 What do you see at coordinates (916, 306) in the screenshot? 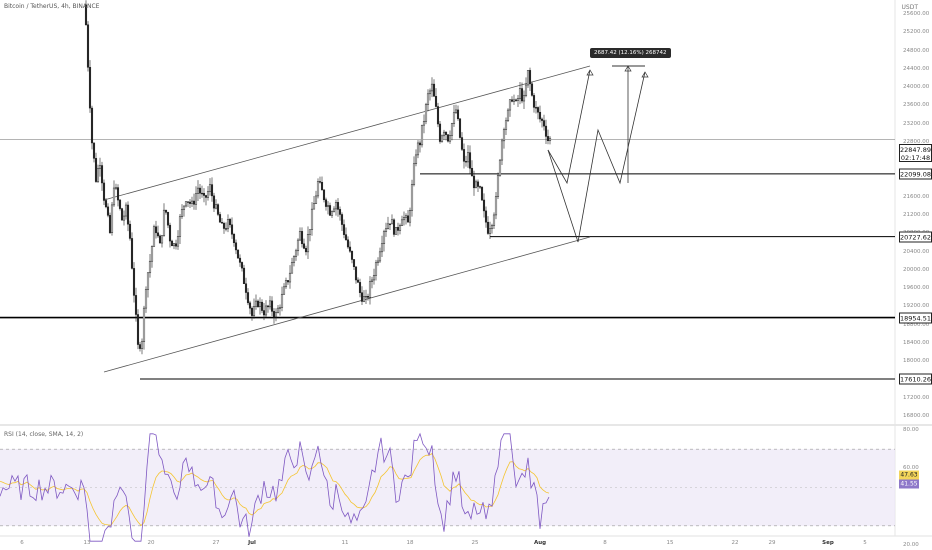
I see `price-tick-label: 19200.00` at bounding box center [916, 306].